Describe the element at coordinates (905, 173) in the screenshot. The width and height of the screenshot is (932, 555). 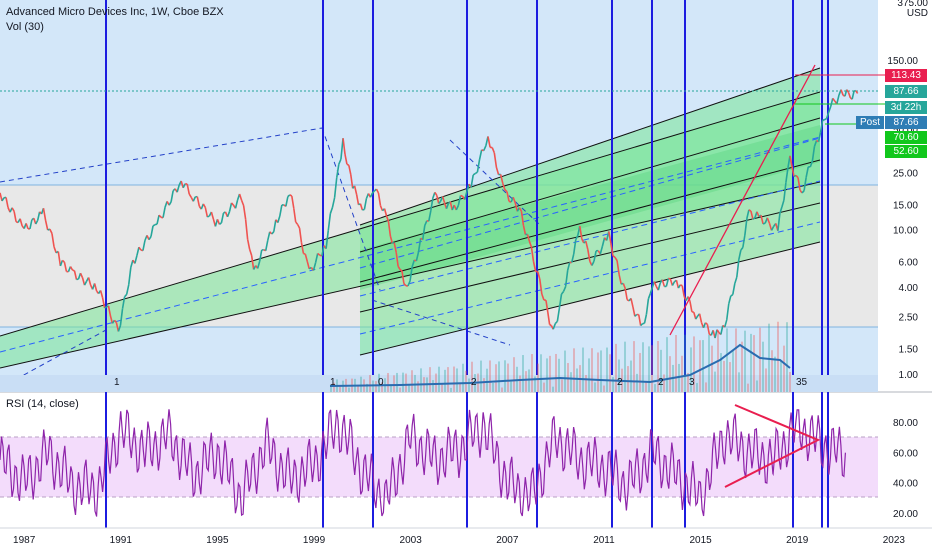
I see `price-tick-label: 25.00` at that location.